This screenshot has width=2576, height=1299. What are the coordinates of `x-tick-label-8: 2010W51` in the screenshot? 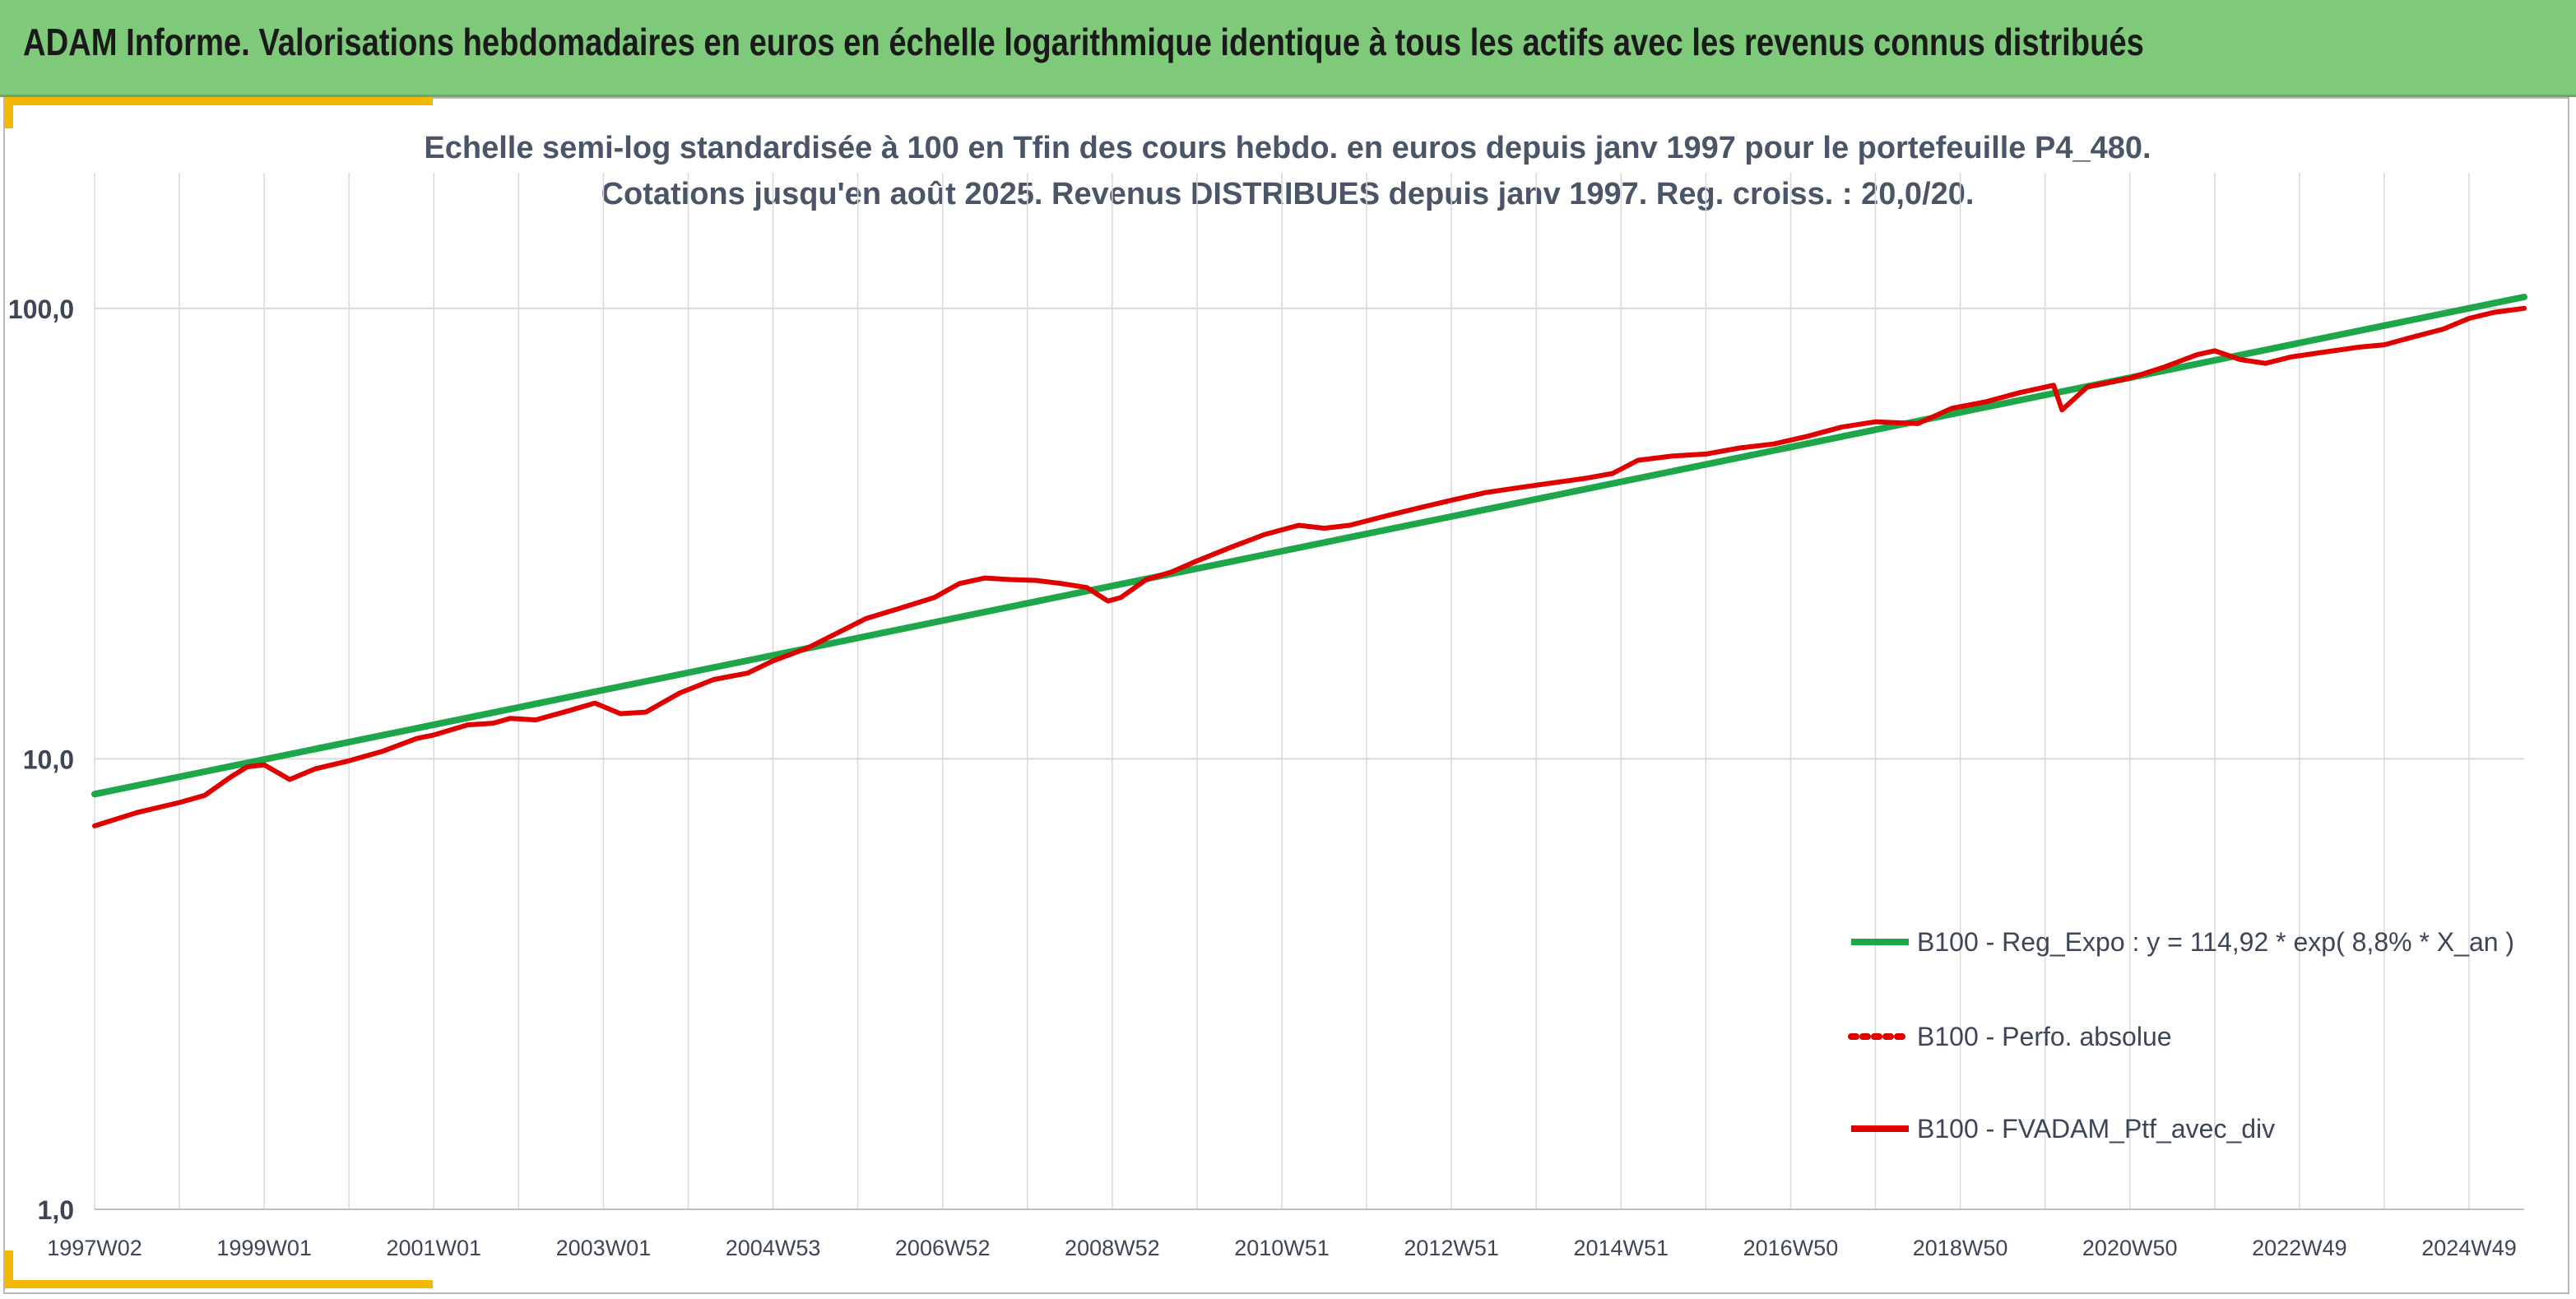 It's located at (1282, 1248).